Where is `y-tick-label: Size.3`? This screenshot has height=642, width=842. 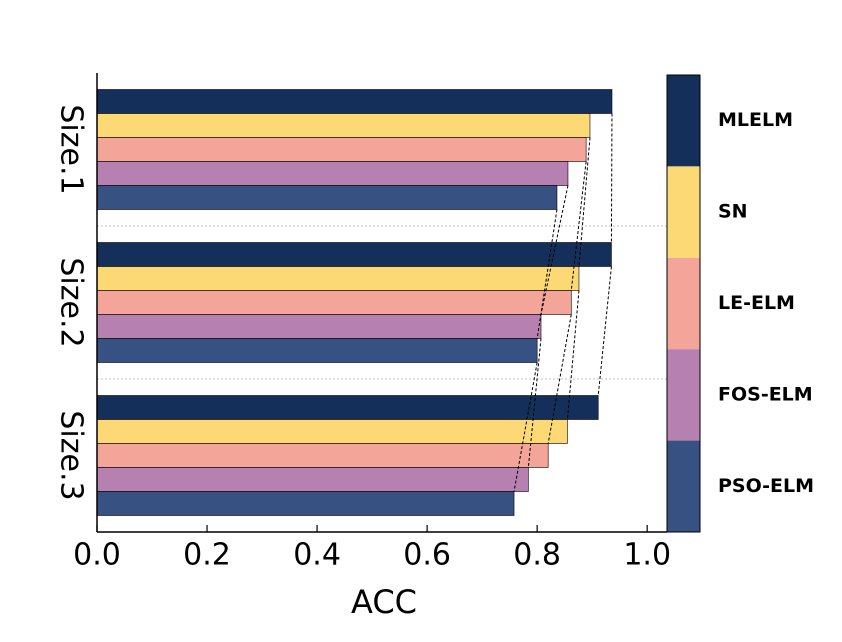 y-tick-label: Size.3 is located at coordinates (71, 455).